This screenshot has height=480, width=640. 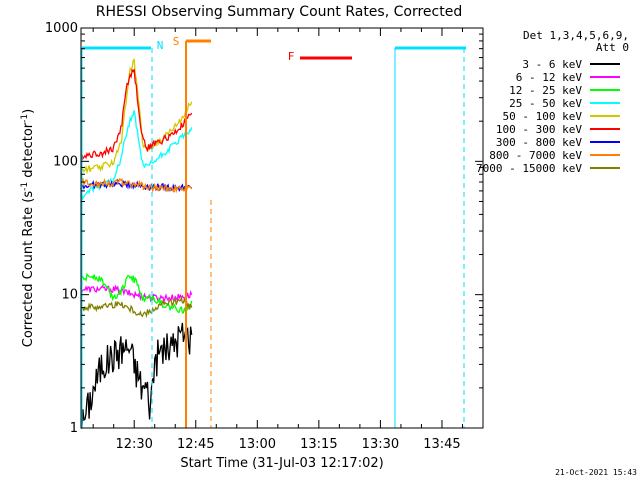 I want to click on data-traces, so click(x=136, y=243).